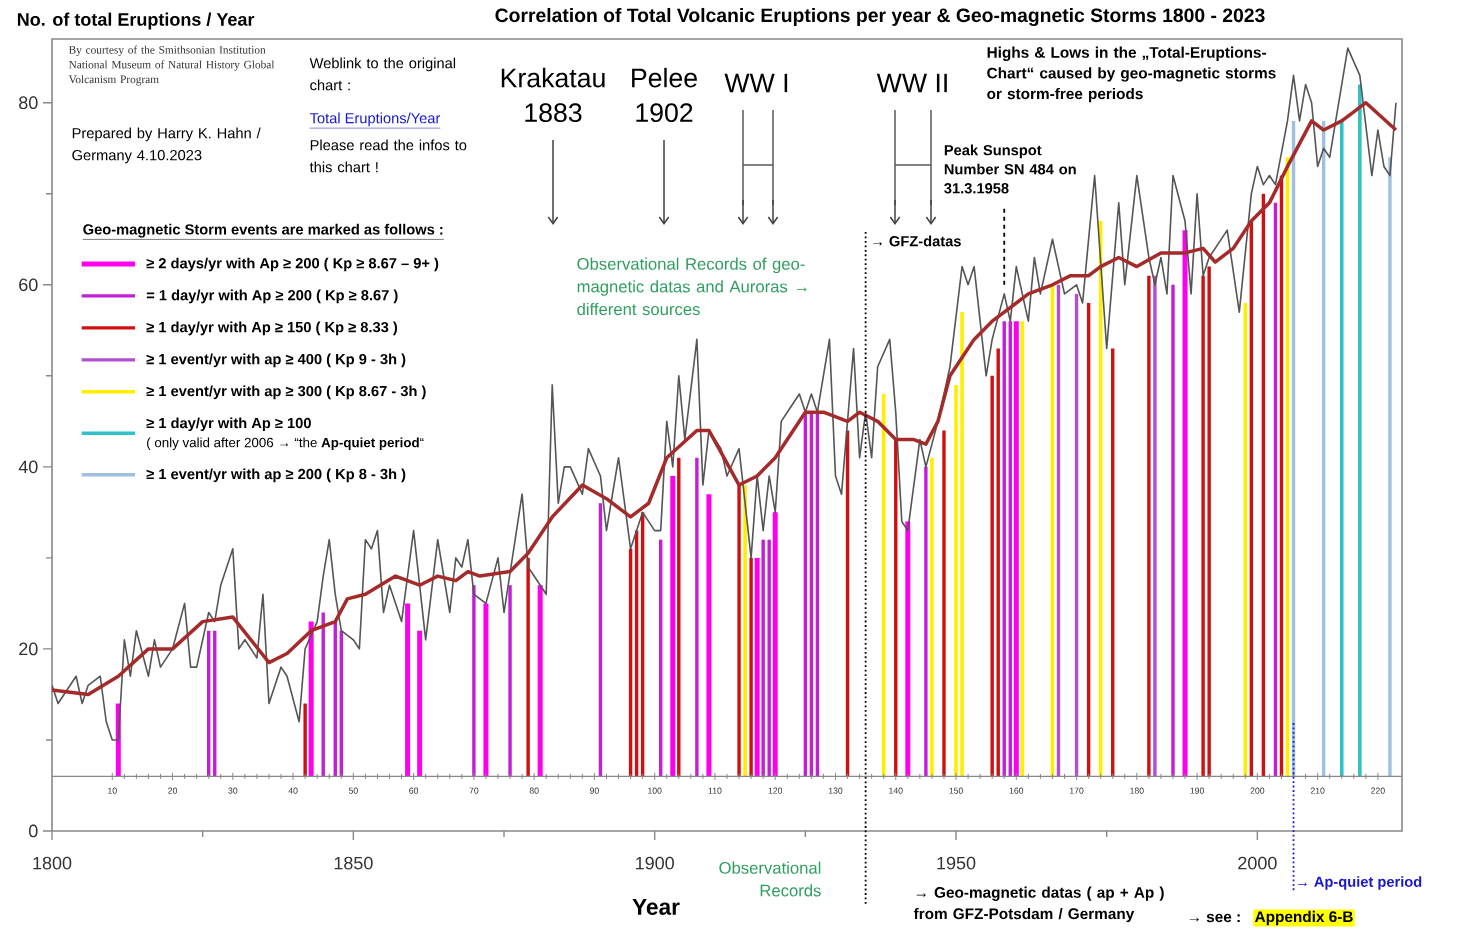 The image size is (1465, 929). I want to click on x2-tick-label: 160, so click(1016, 790).